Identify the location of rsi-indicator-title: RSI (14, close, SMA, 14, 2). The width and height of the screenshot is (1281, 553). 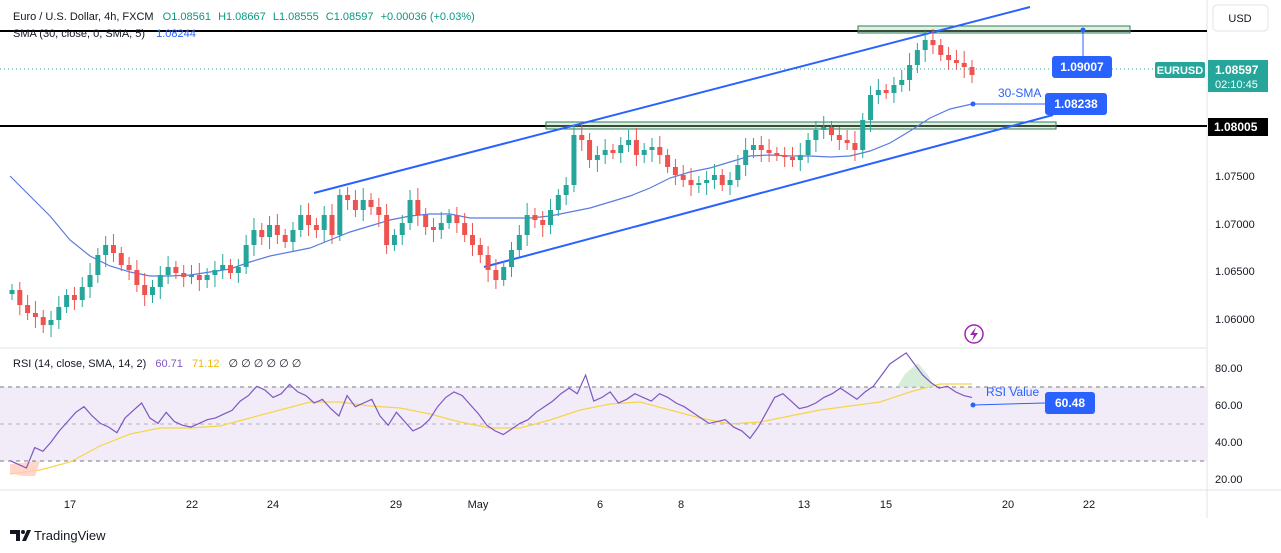
(79, 364).